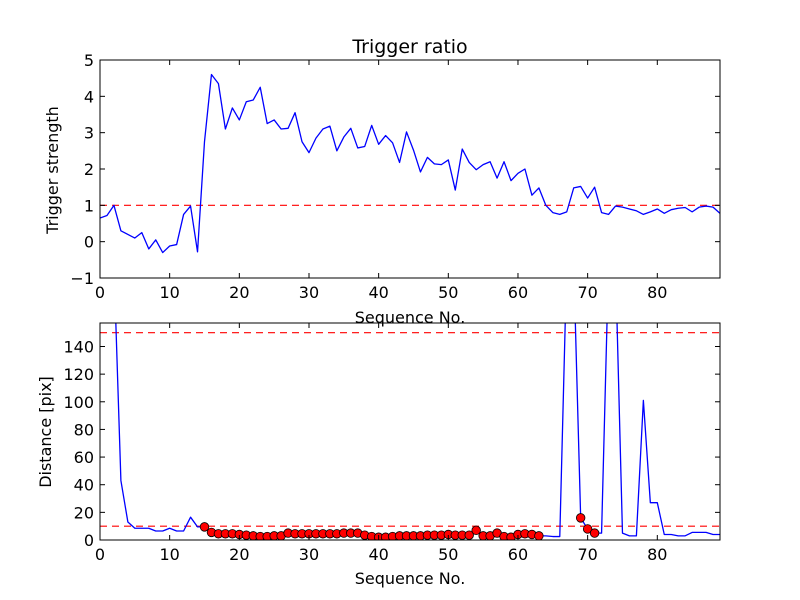  What do you see at coordinates (78, 374) in the screenshot?
I see `y-tick-label: 120` at bounding box center [78, 374].